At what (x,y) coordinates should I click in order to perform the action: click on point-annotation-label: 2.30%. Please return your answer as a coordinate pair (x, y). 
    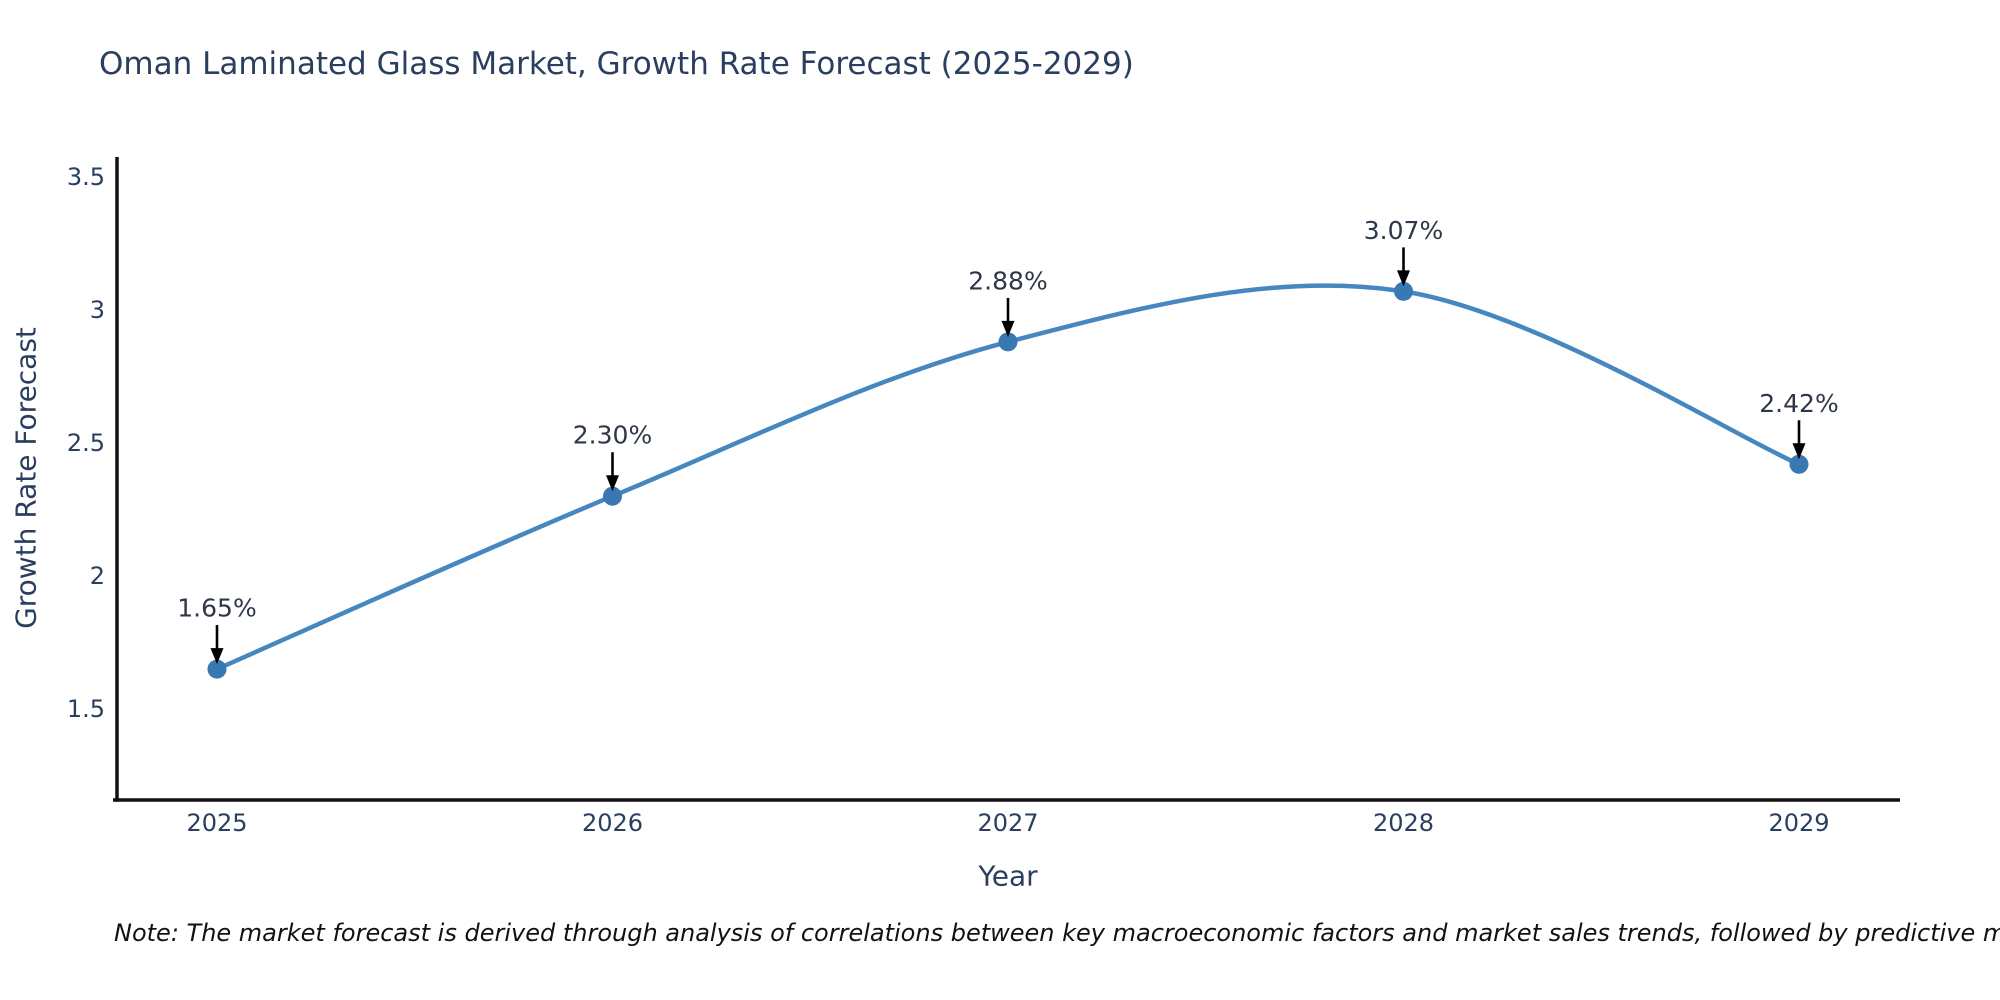
    Looking at the image, I should click on (612, 435).